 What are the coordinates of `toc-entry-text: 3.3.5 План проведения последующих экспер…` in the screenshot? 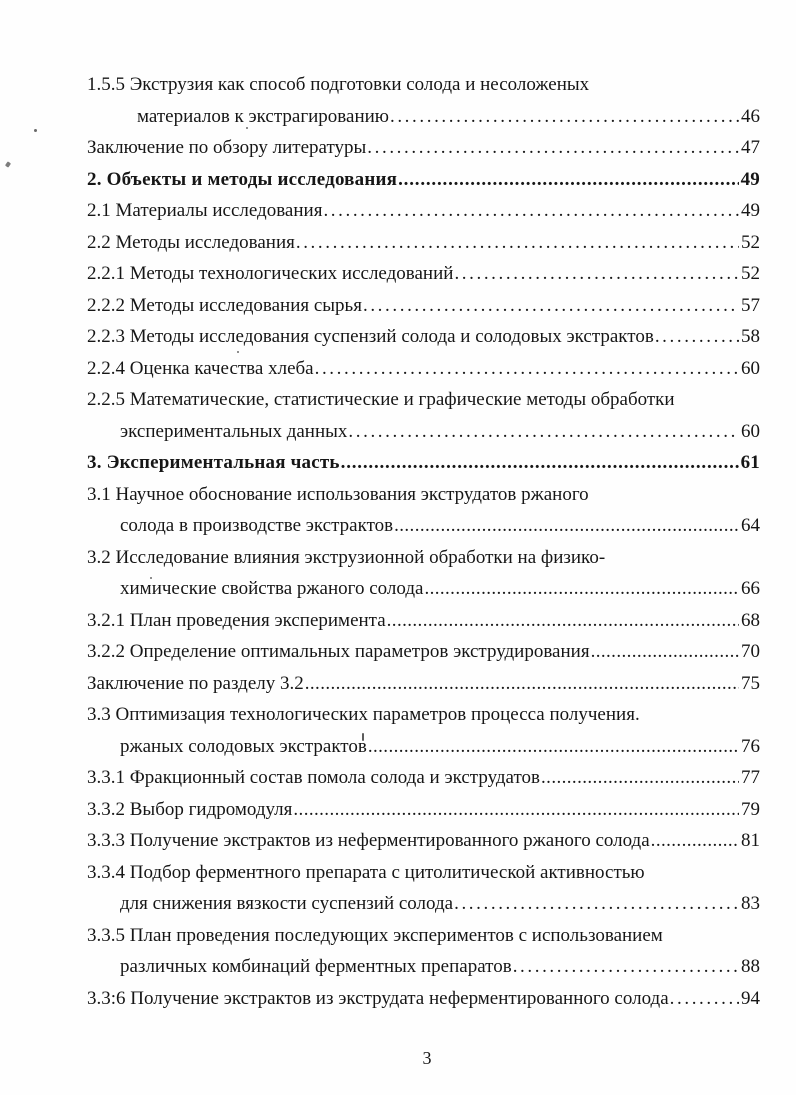 It's located at (375, 935).